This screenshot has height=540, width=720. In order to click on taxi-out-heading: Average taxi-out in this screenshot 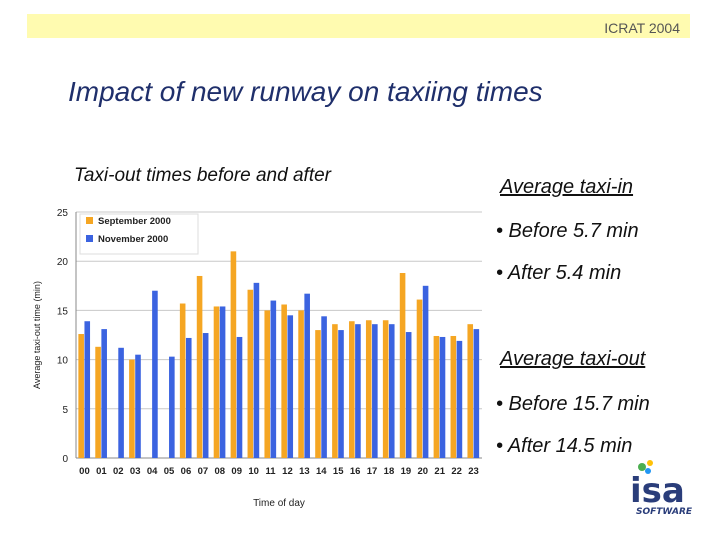, I will do `click(573, 359)`.